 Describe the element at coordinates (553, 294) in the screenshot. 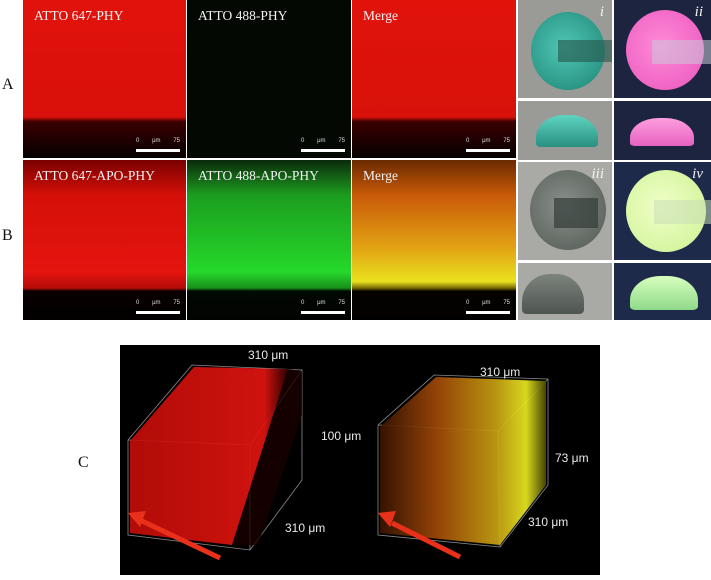

I see `clear-side-view` at that location.